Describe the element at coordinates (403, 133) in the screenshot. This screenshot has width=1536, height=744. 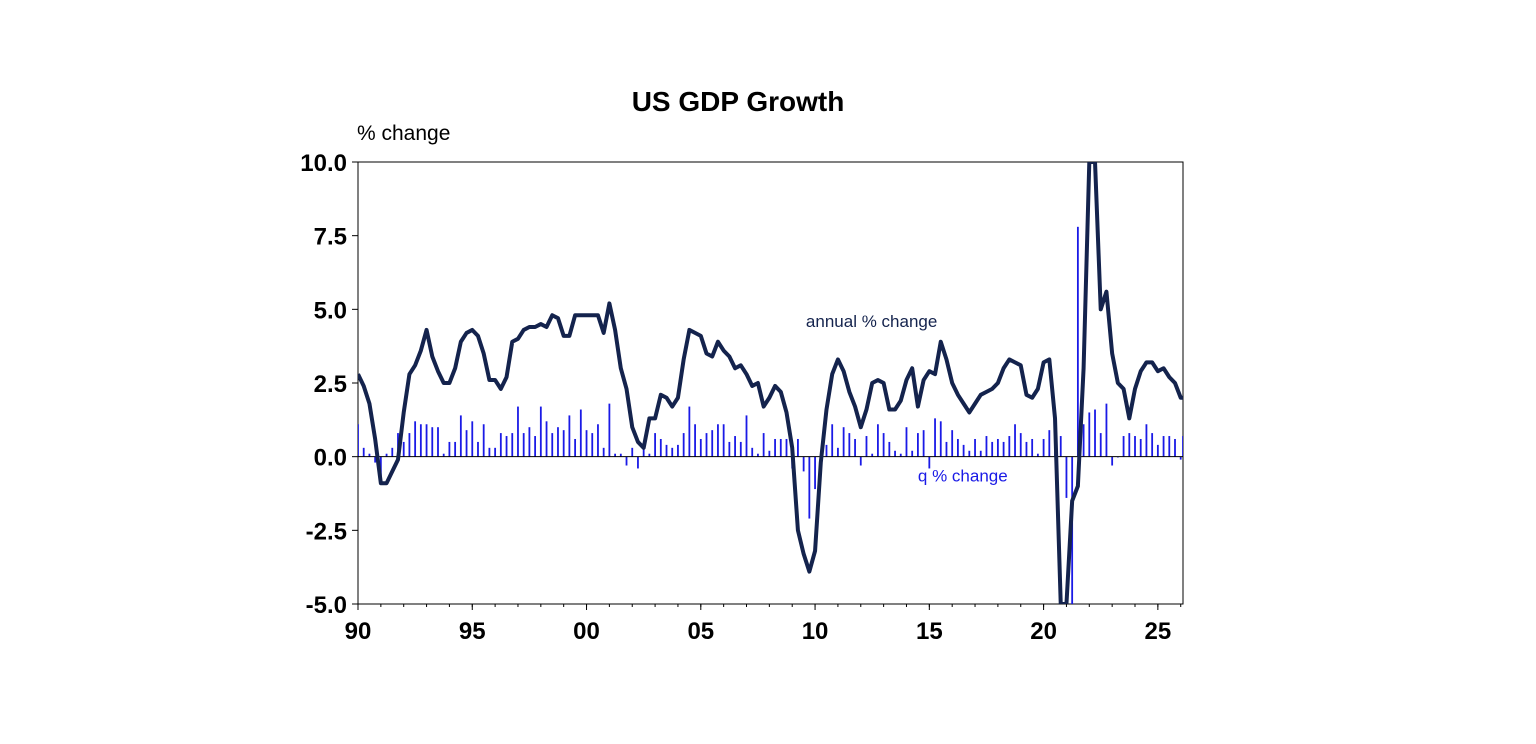
I see `y-axis-unit-label: % change` at that location.